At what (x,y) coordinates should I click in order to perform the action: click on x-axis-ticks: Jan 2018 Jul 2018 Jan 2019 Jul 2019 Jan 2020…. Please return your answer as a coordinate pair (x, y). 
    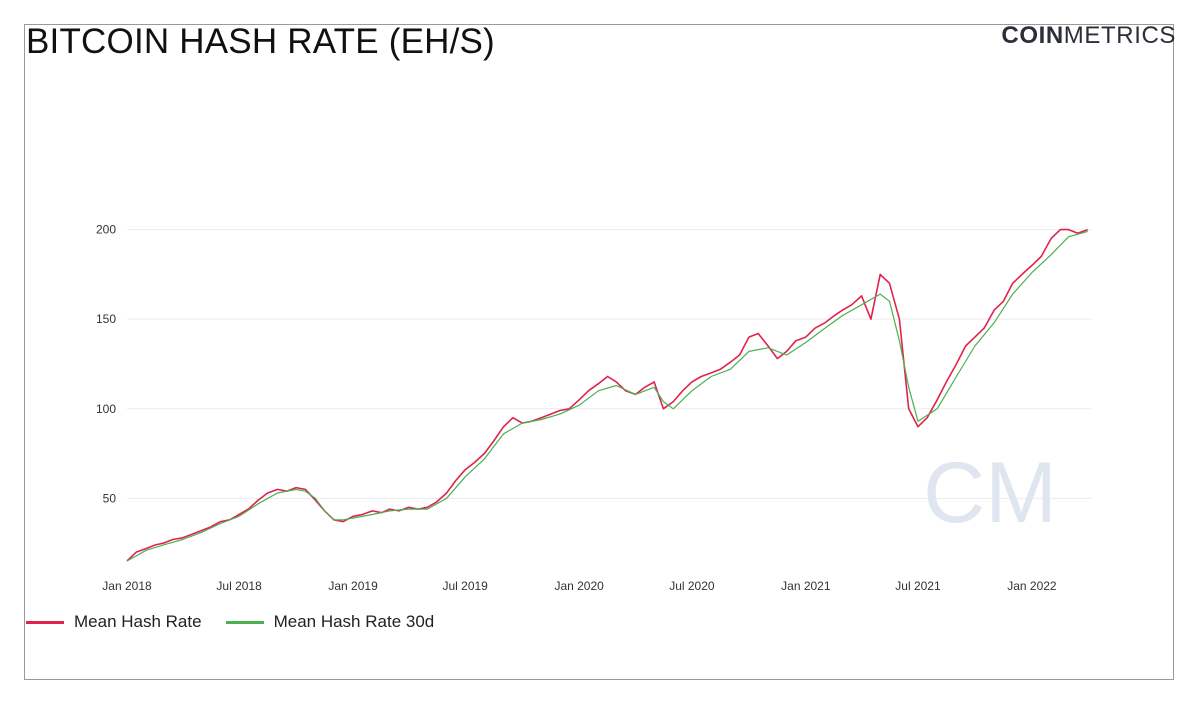
    Looking at the image, I should click on (579, 586).